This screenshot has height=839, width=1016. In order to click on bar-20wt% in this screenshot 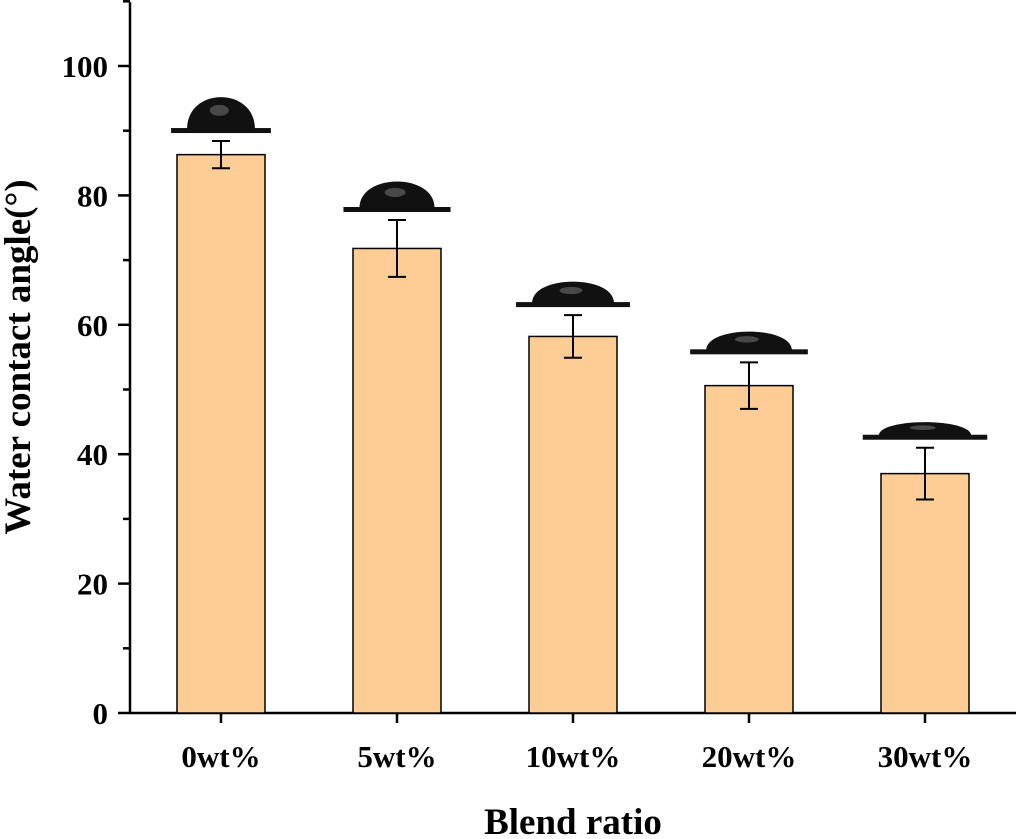, I will do `click(749, 549)`.